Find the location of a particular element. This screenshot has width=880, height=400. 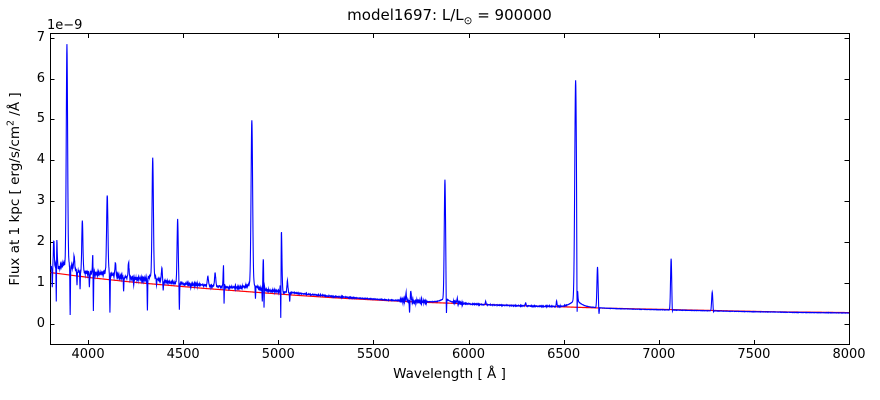

y-tick-label: 6 is located at coordinates (40, 78).